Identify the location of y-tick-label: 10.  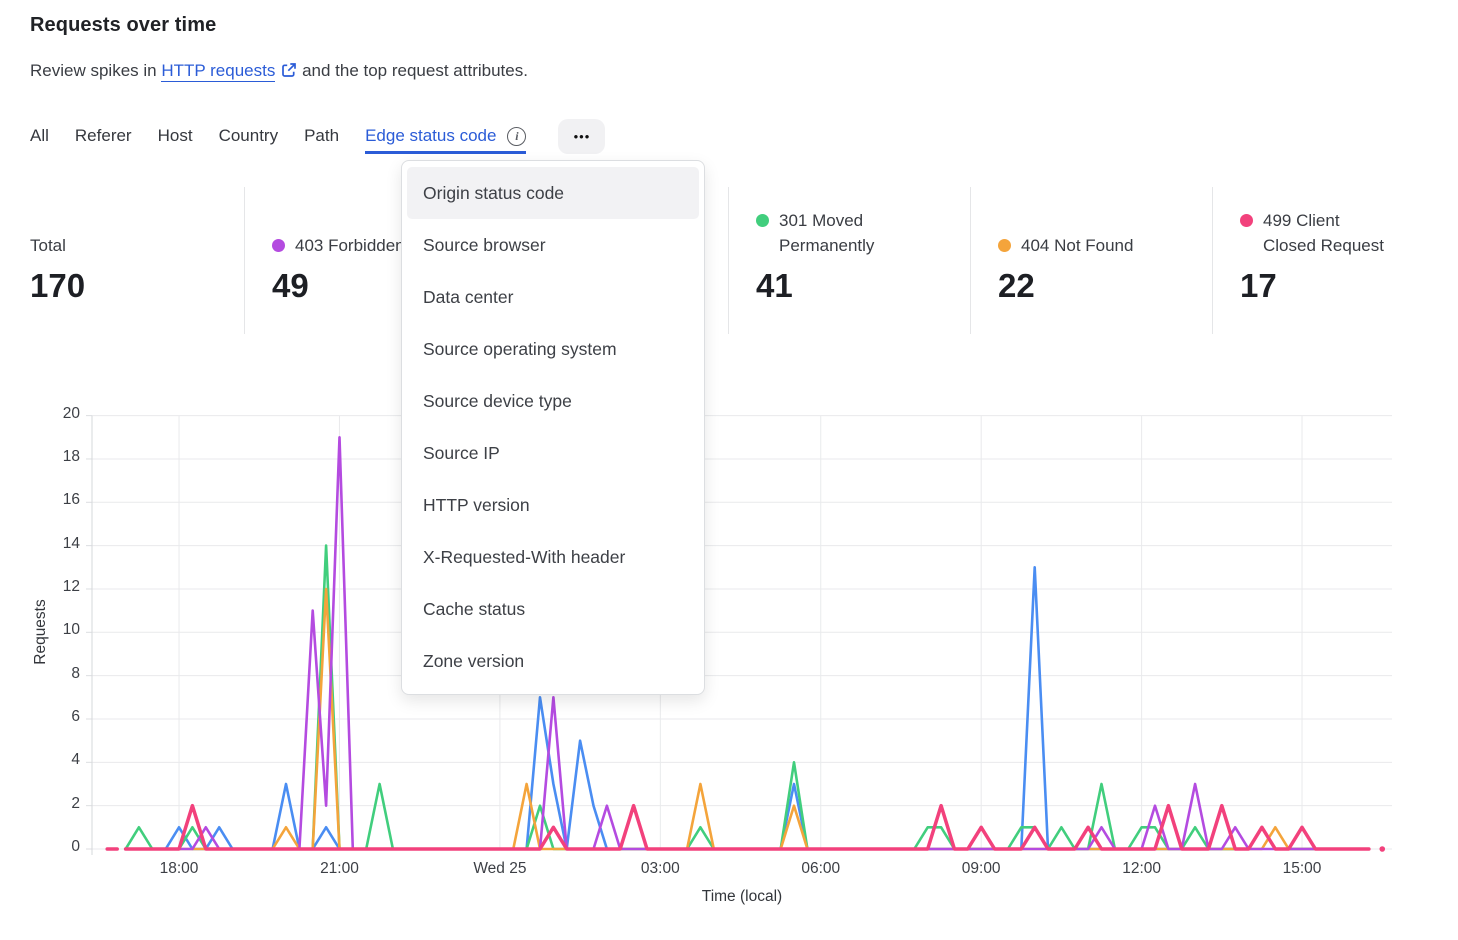
(71, 630).